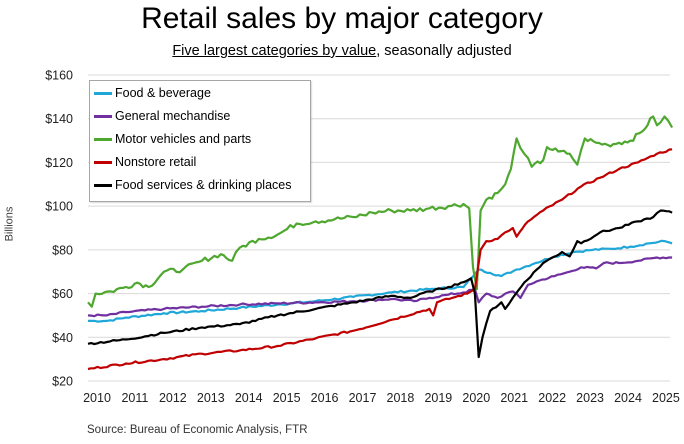  Describe the element at coordinates (62, 382) in the screenshot. I see `y-tick-label: $20` at that location.